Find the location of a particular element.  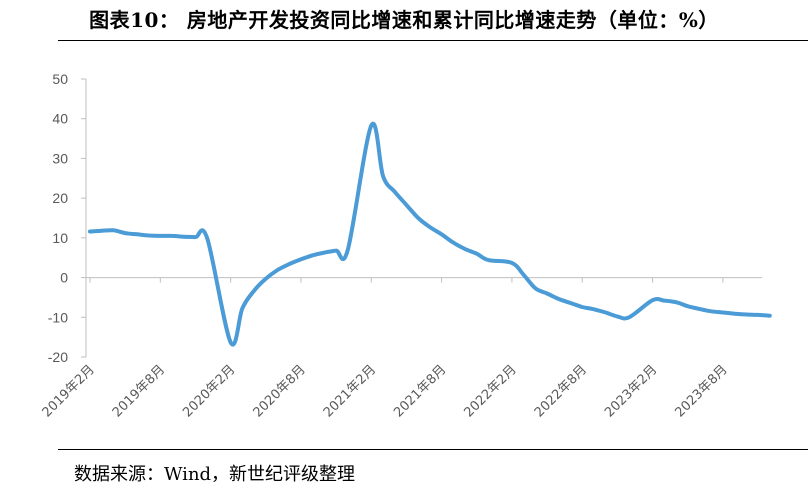

title-rule is located at coordinates (433, 40).